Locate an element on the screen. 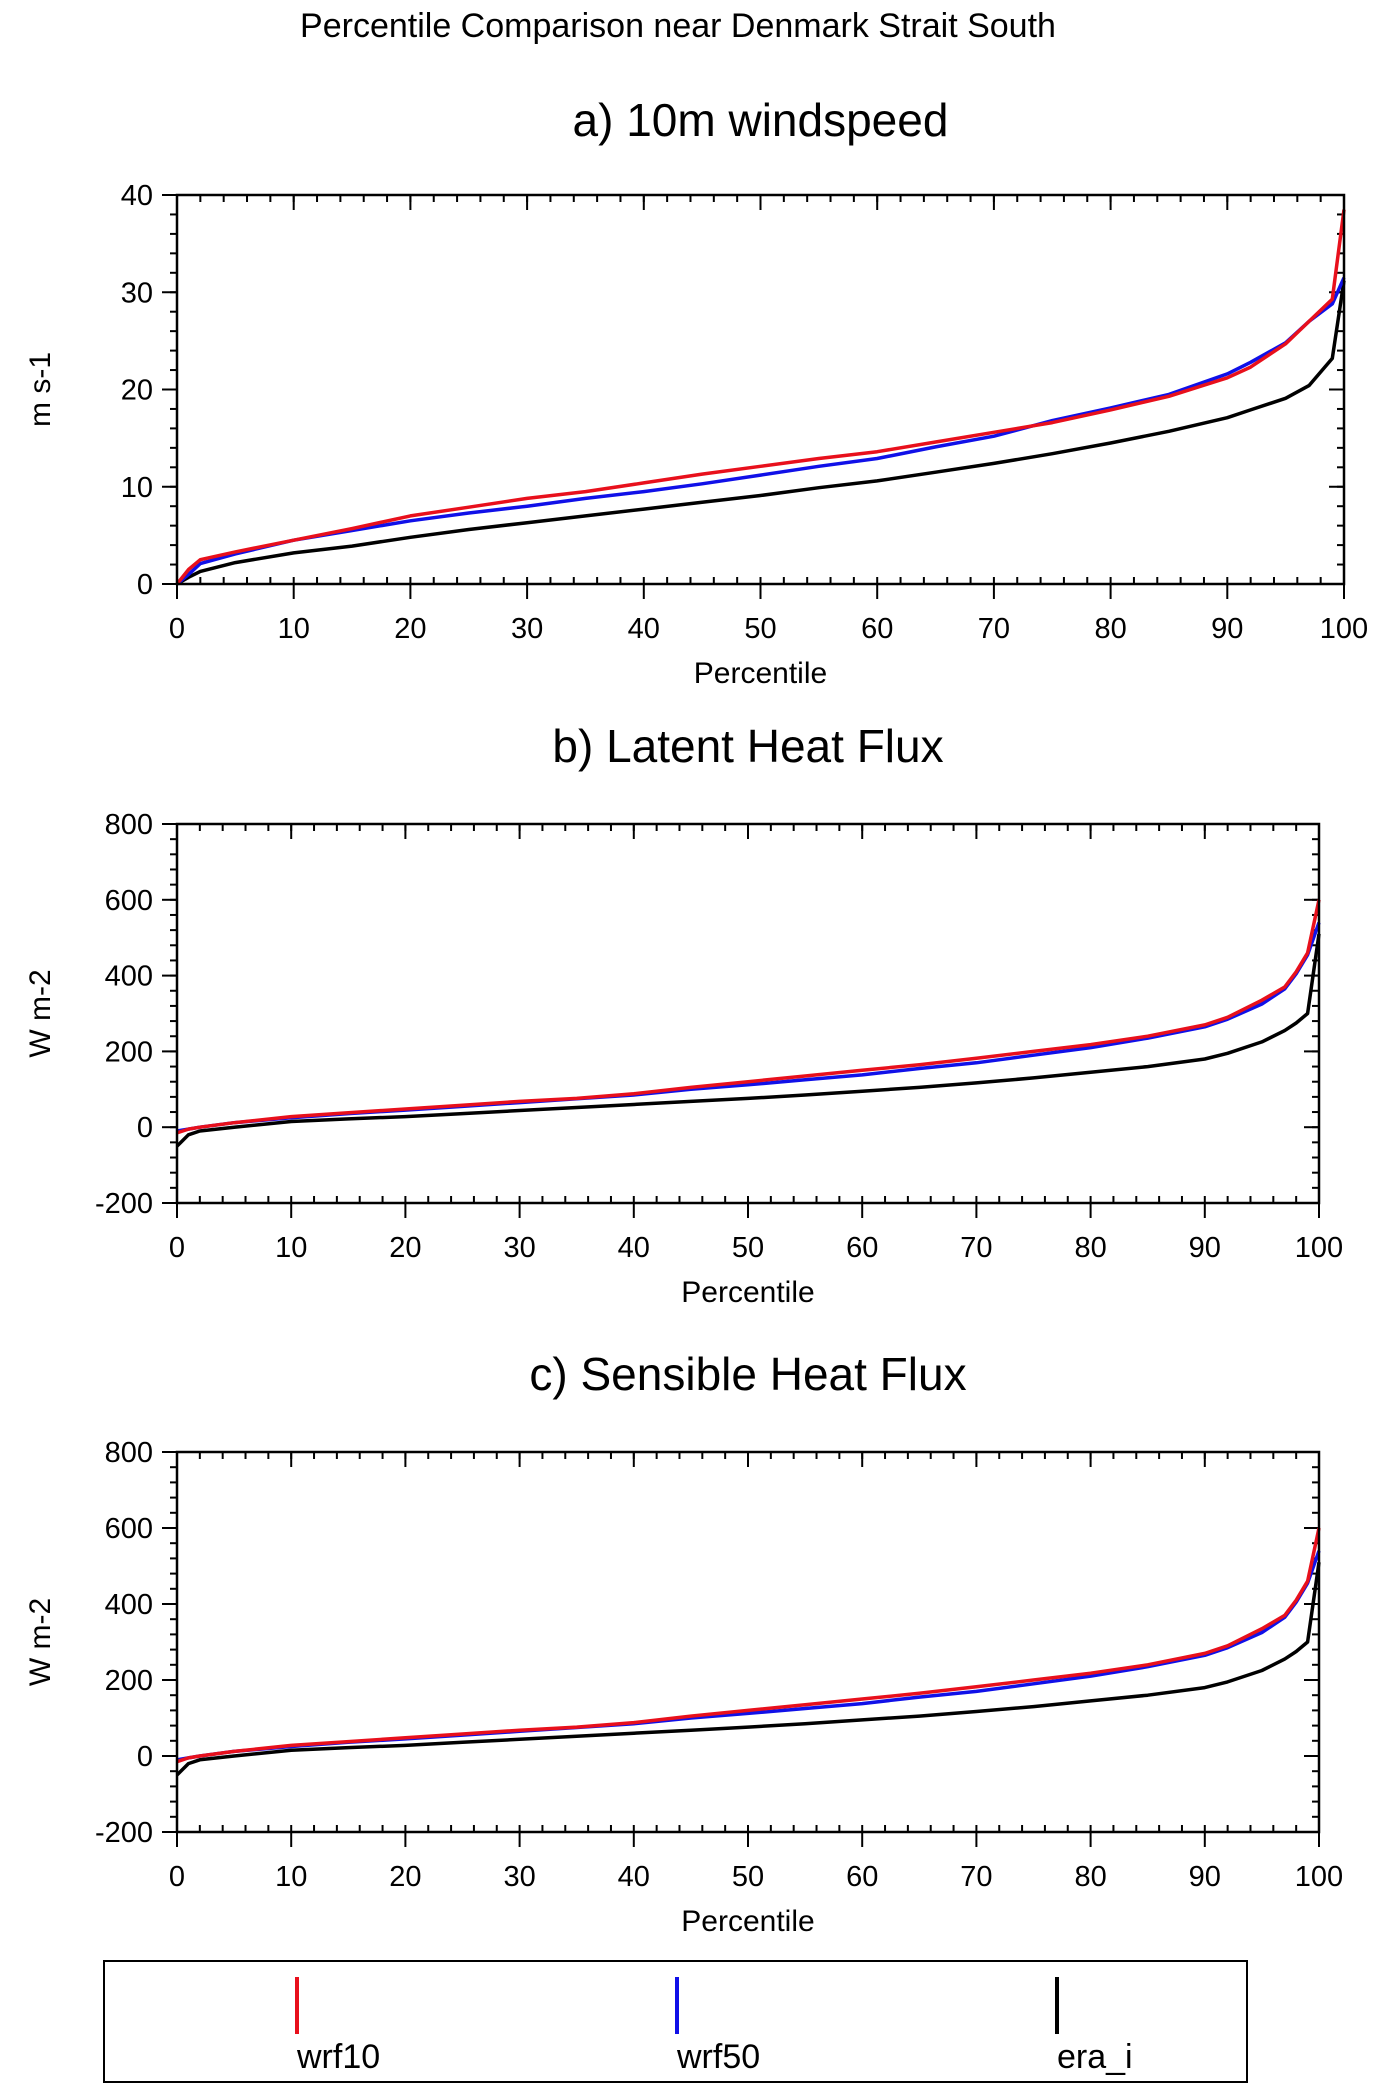  legend: wrf10 wrf50 era_i is located at coordinates (675, 2021).